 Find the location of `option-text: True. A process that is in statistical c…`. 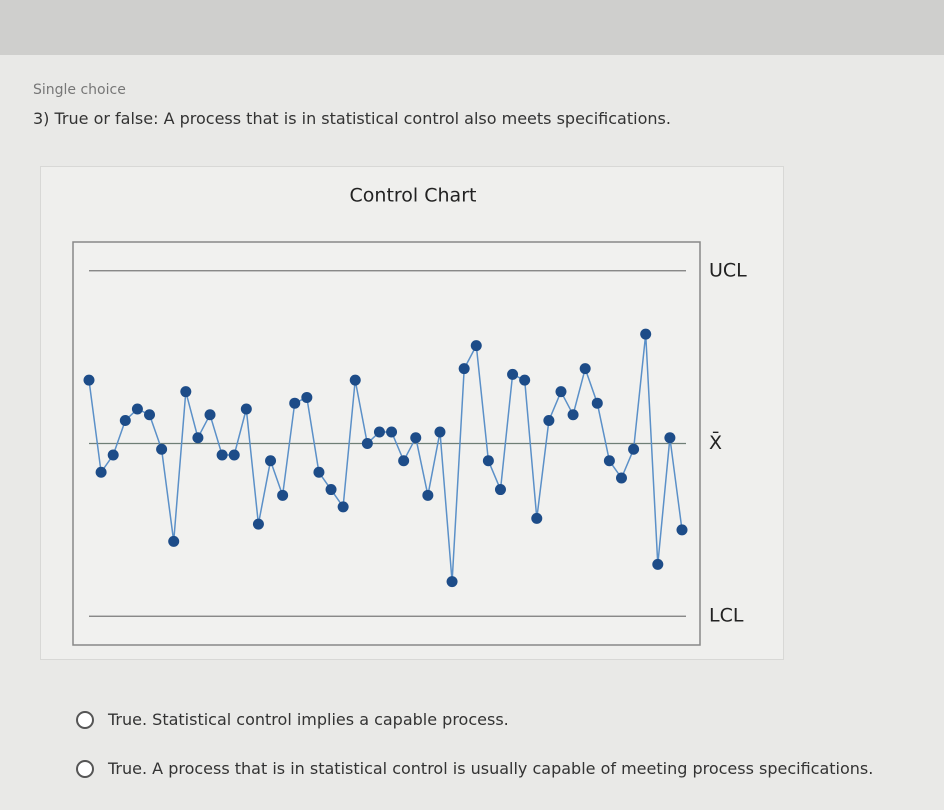

option-text: True. A process that is in statistical c… is located at coordinates (491, 768).